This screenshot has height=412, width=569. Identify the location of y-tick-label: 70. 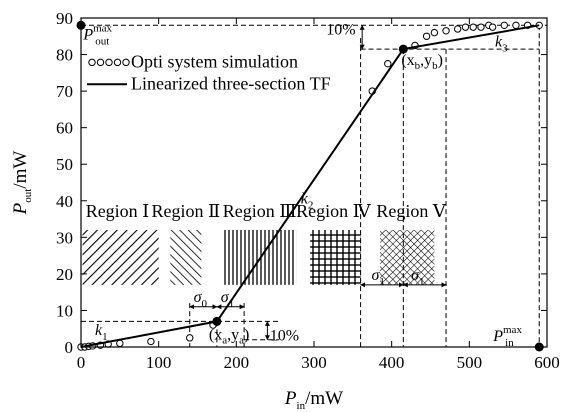
(64, 91).